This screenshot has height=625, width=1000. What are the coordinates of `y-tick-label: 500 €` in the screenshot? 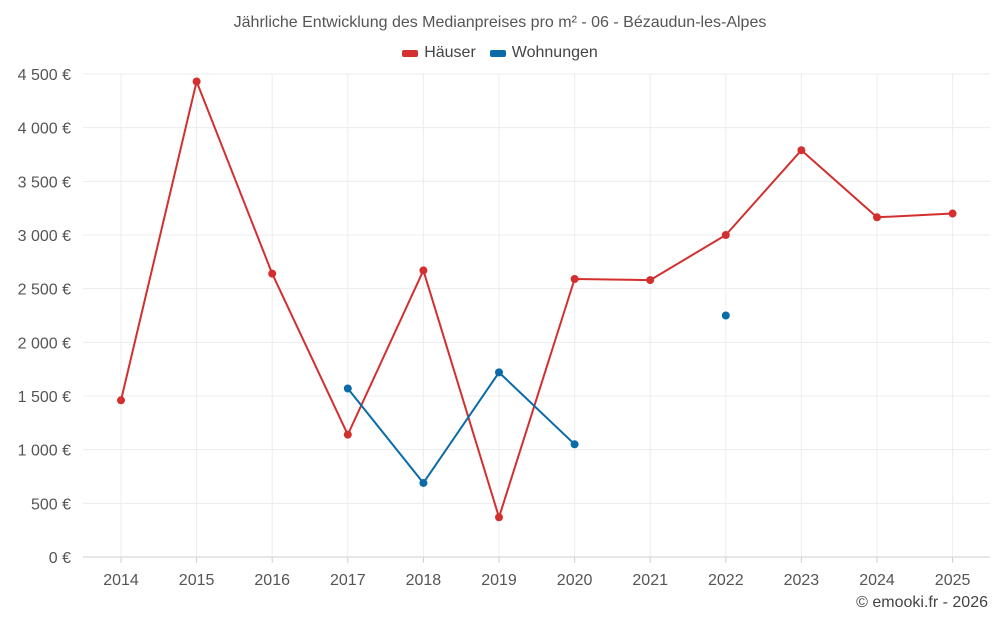 It's located at (51, 504).